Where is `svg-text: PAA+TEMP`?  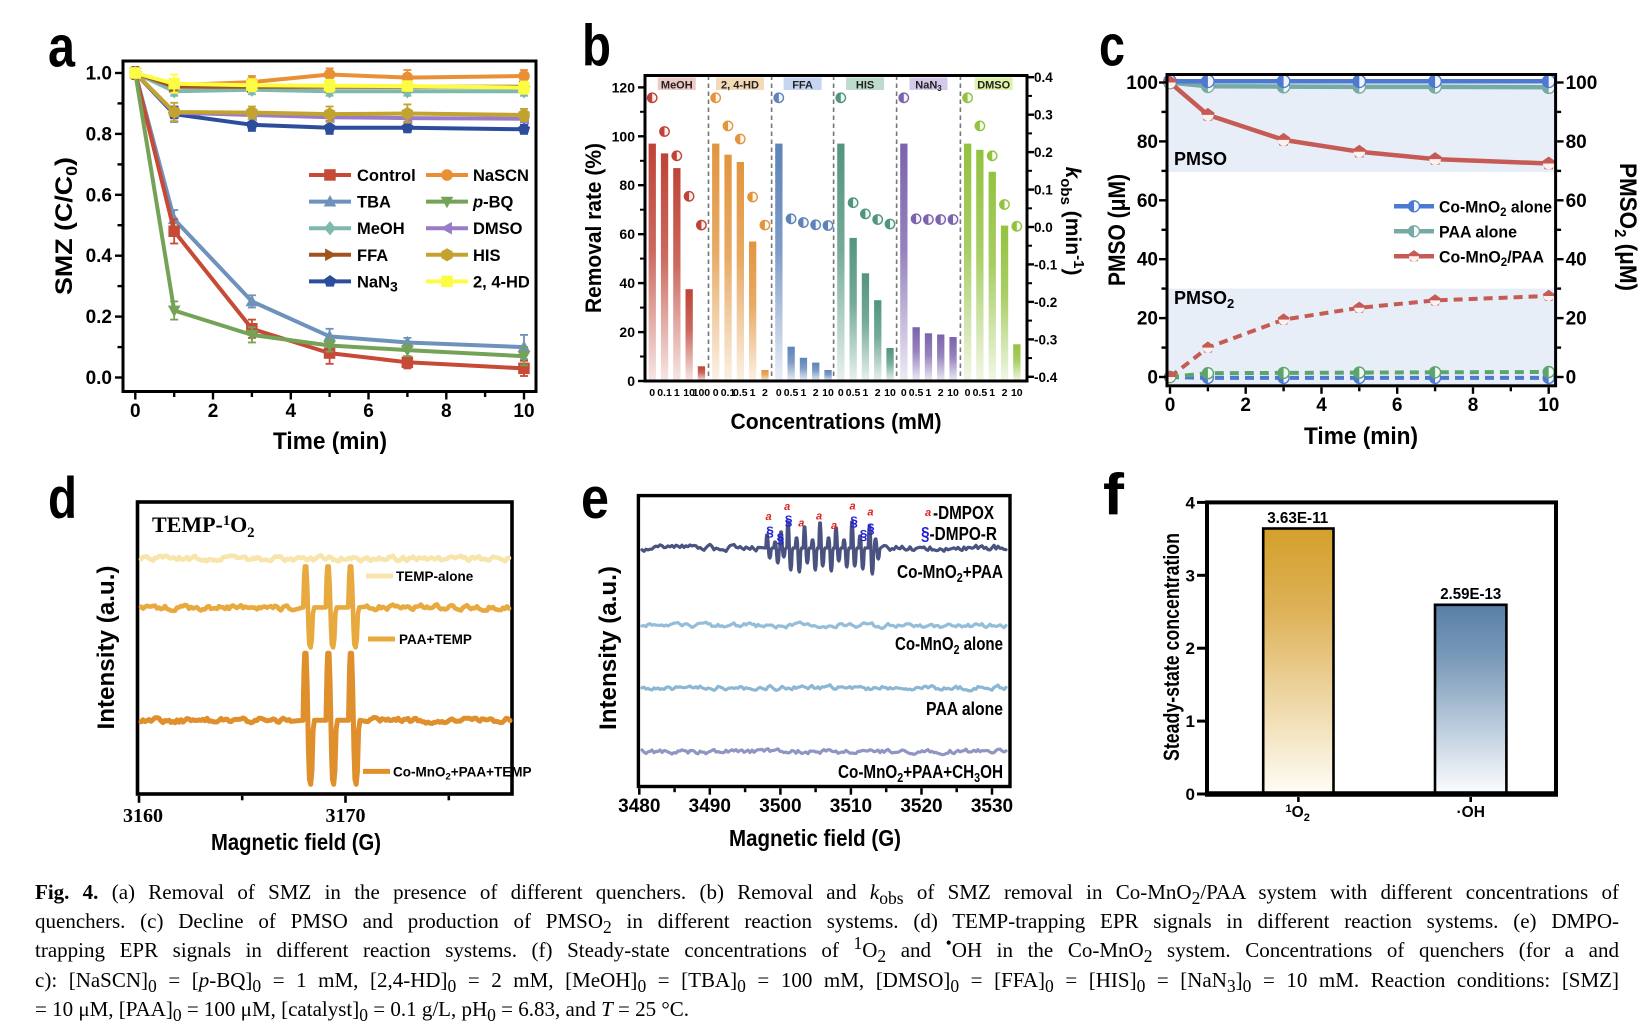 svg-text: PAA+TEMP is located at coordinates (435, 639).